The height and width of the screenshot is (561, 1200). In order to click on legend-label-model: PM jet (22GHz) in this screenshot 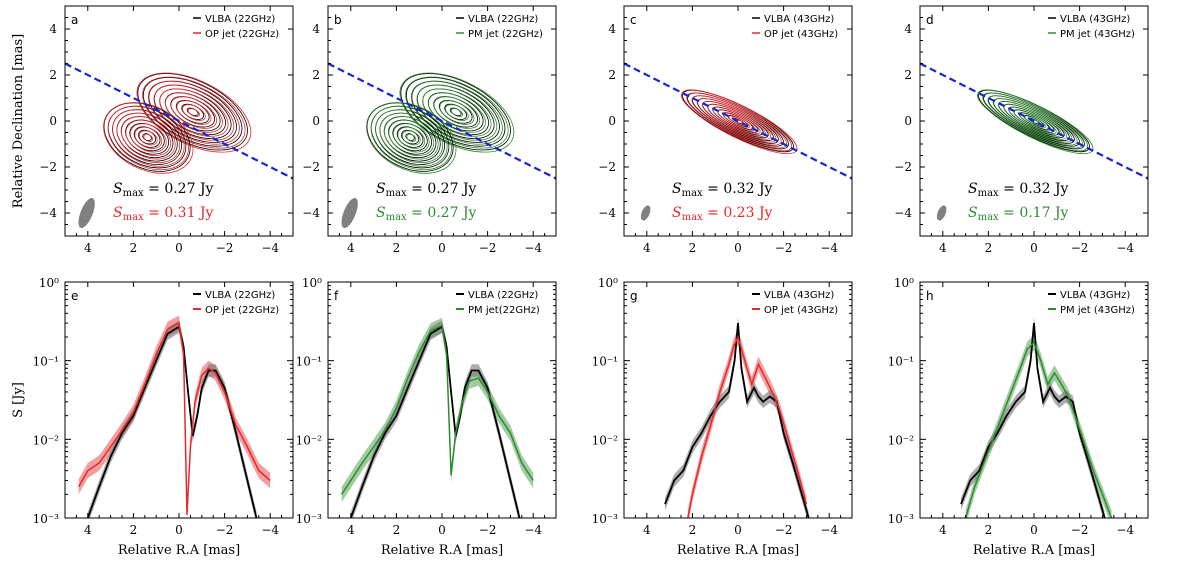, I will do `click(505, 34)`.